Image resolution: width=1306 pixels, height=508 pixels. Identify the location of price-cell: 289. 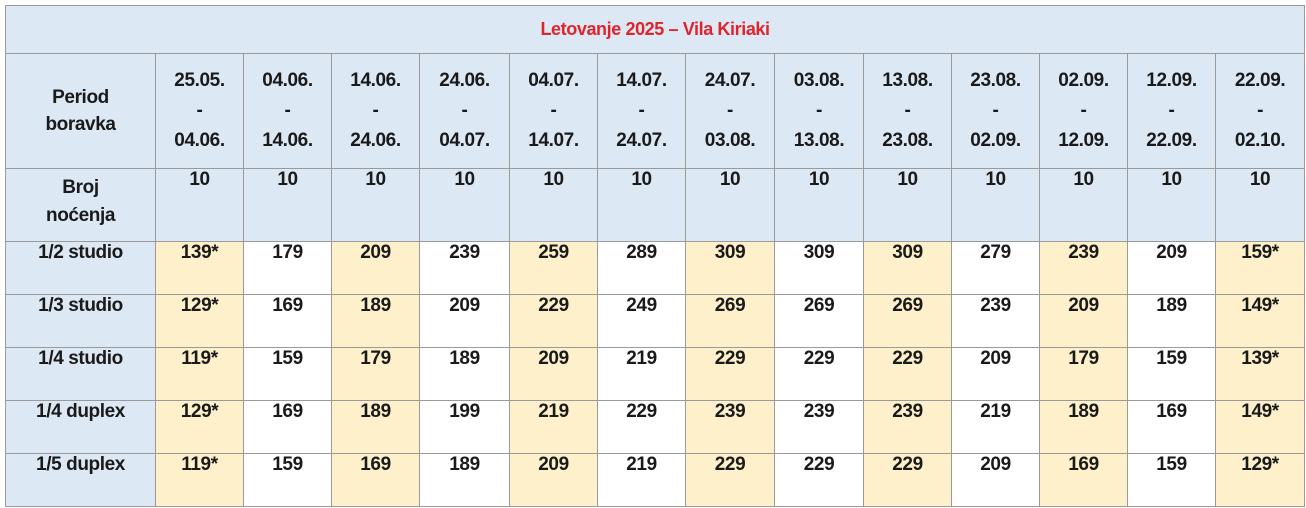
(641, 268).